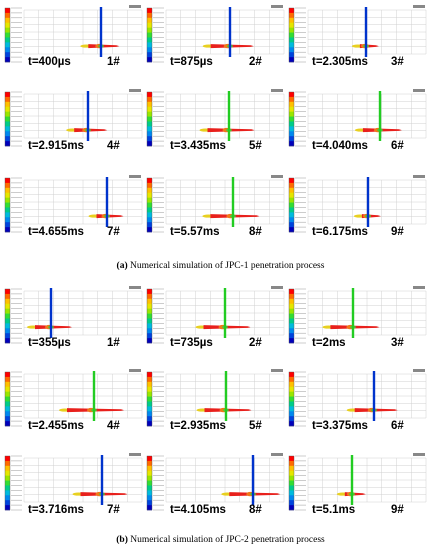  Describe the element at coordinates (74, 491) in the screenshot. I see `panel-b7: t=3.716ms 7#` at that location.